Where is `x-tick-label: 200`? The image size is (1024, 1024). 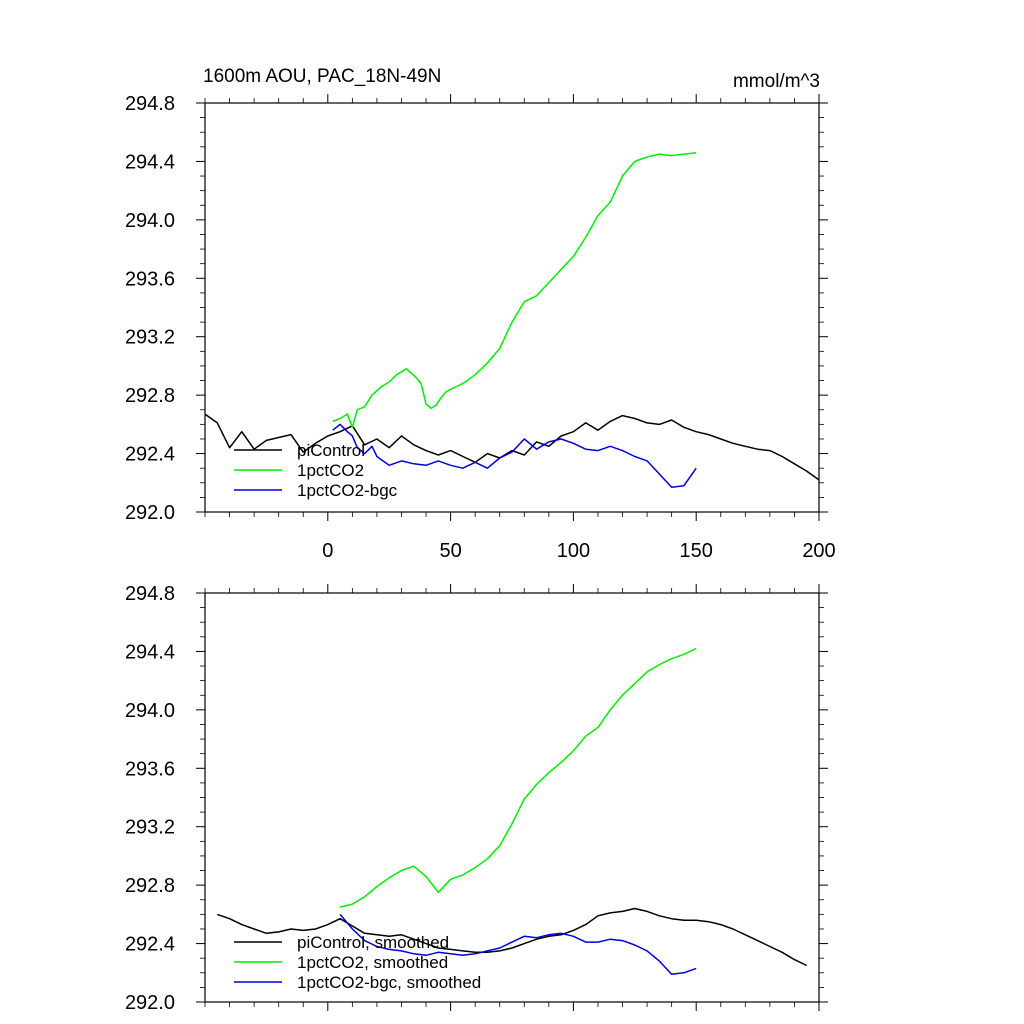 x-tick-label: 200 is located at coordinates (818, 551).